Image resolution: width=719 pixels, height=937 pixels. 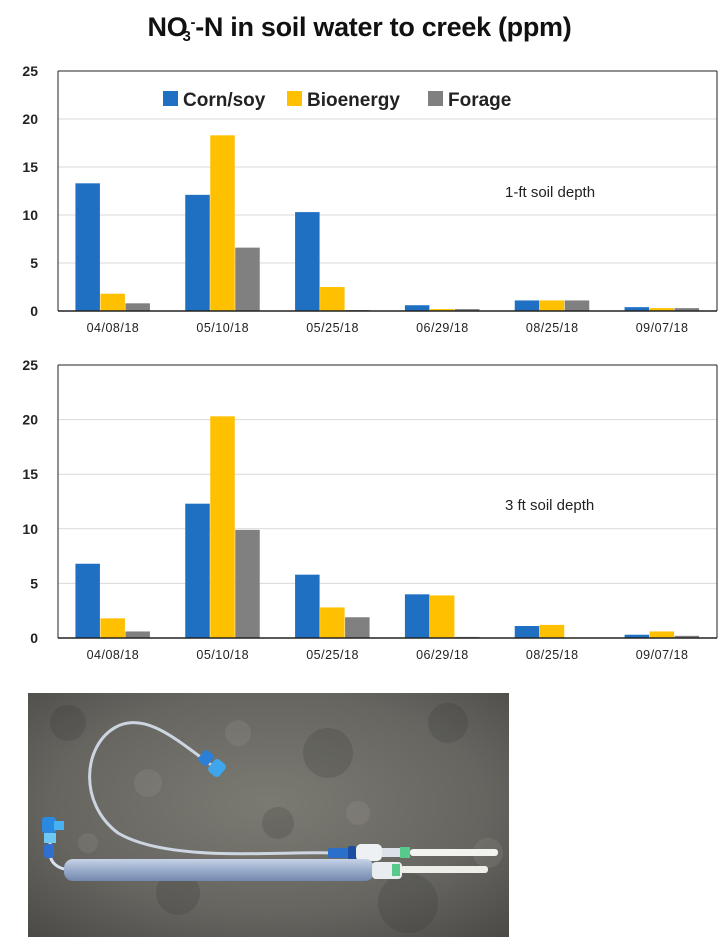 What do you see at coordinates (186, 36) in the screenshot?
I see `title-subscript: 3` at bounding box center [186, 36].